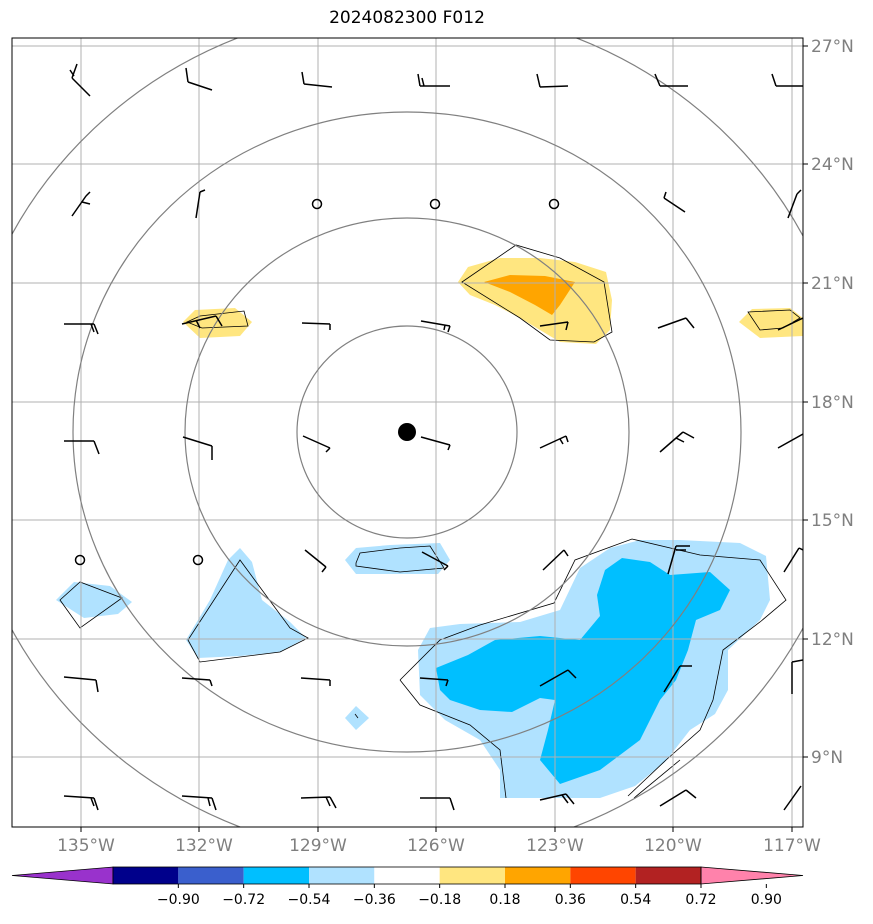 The height and width of the screenshot is (924, 873). What do you see at coordinates (570, 900) in the screenshot?
I see `colorbar-tick-label: 0.36` at bounding box center [570, 900].